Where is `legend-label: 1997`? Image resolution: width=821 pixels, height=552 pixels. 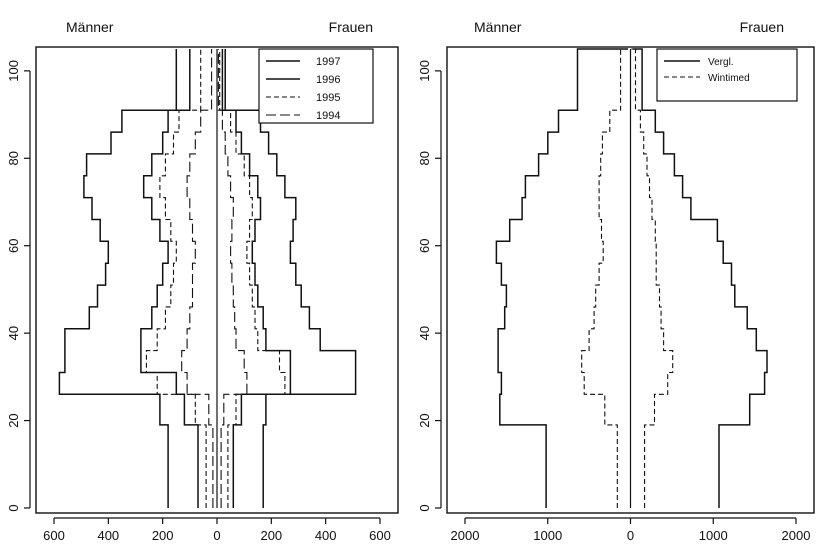 legend-label: 1997 is located at coordinates (328, 62).